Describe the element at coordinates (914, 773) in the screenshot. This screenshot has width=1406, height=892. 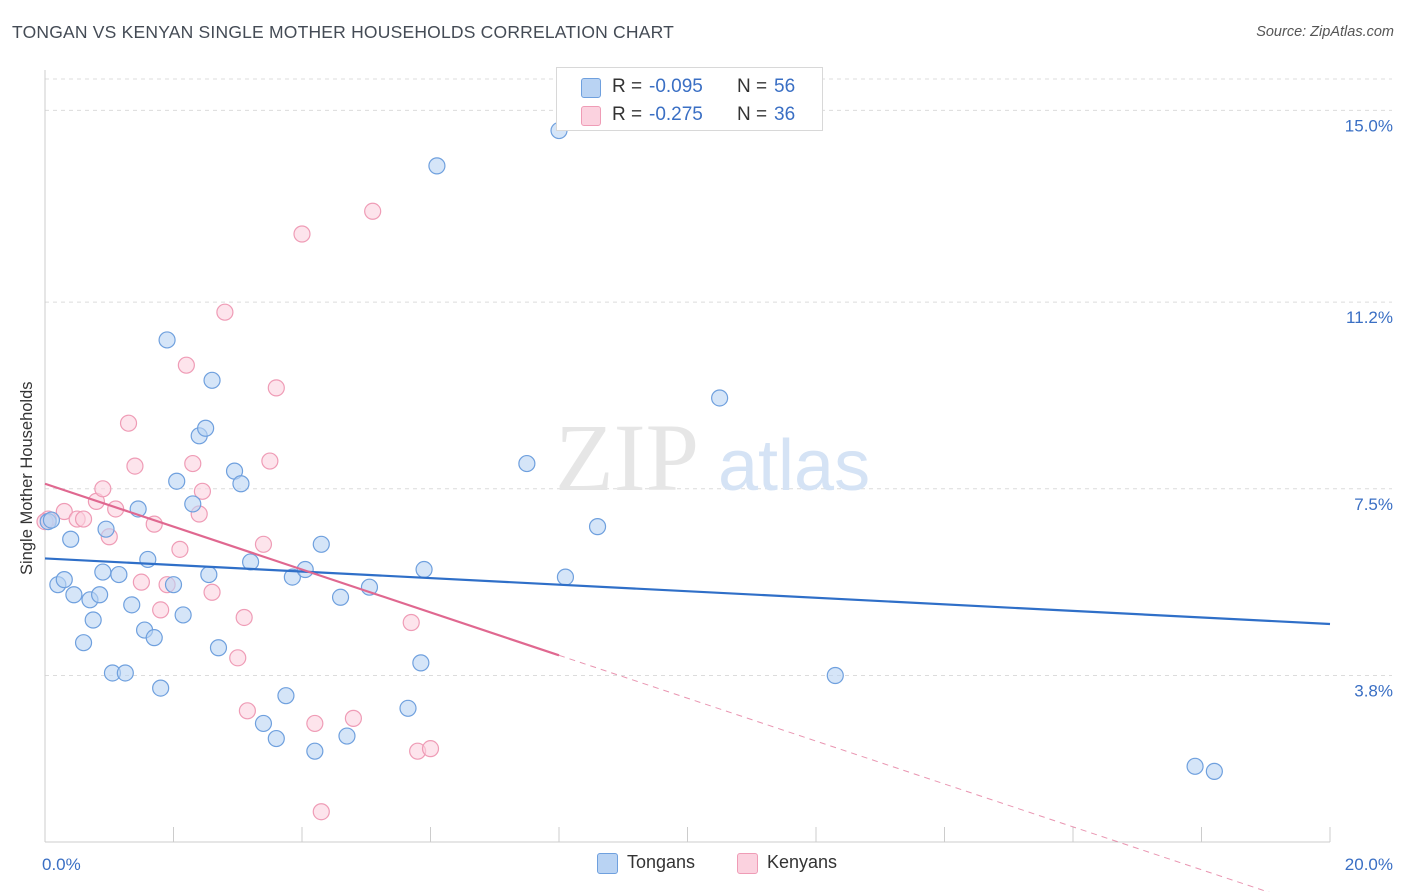
I see `trend-line-extension-kenyans` at that location.